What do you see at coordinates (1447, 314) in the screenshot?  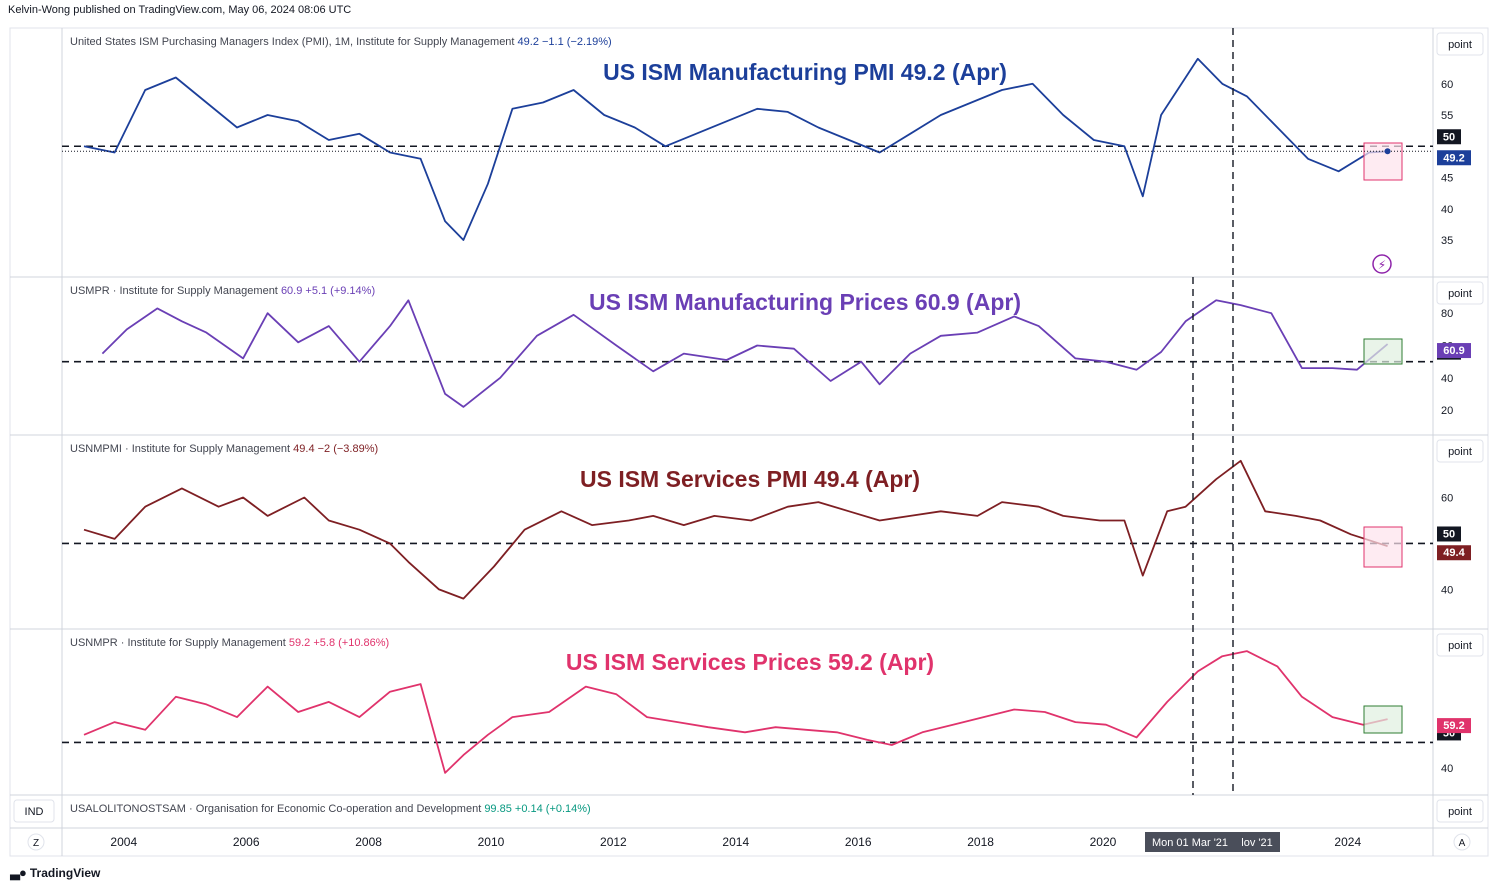 I see `y-tick-label: 80` at bounding box center [1447, 314].